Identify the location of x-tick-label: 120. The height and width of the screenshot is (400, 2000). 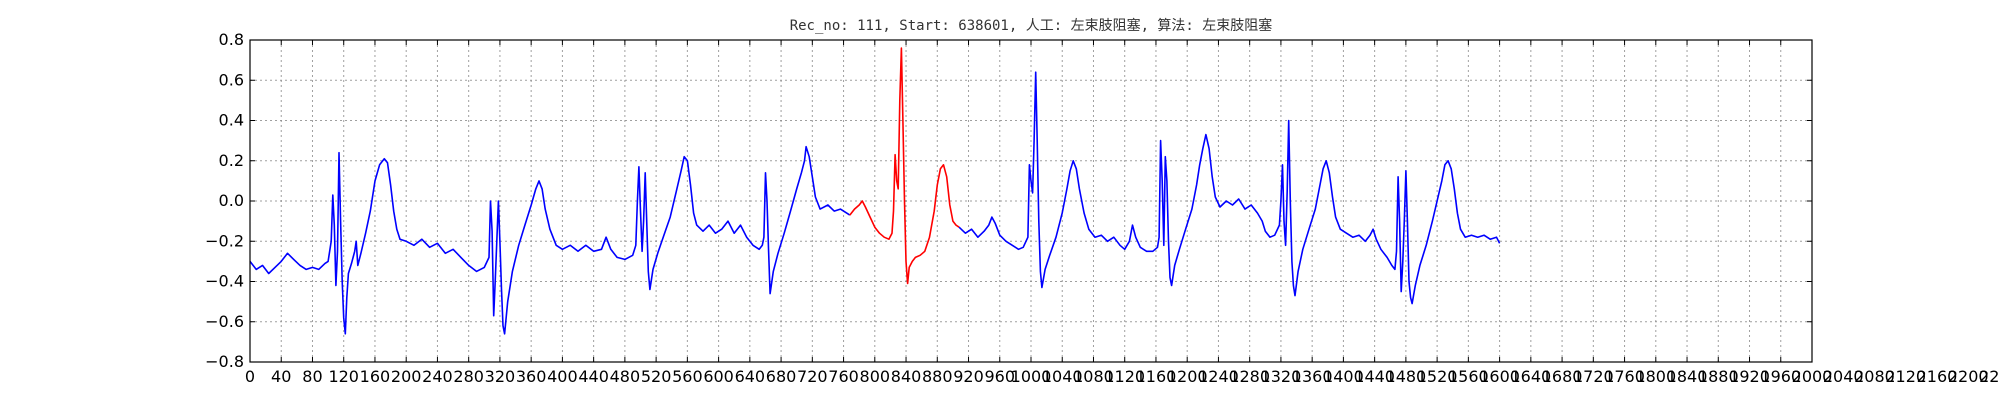
(343, 376).